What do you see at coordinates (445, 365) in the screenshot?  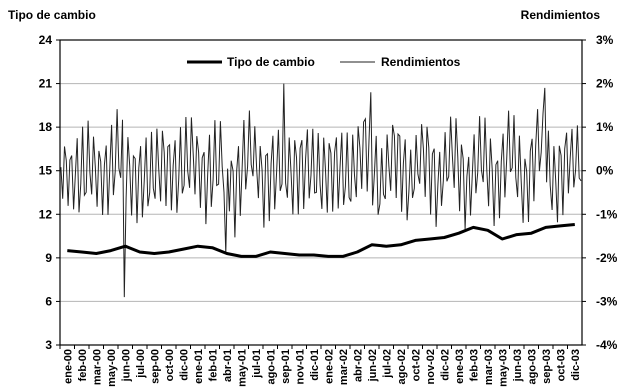 I see `x-tick-label: dic-02` at bounding box center [445, 365].